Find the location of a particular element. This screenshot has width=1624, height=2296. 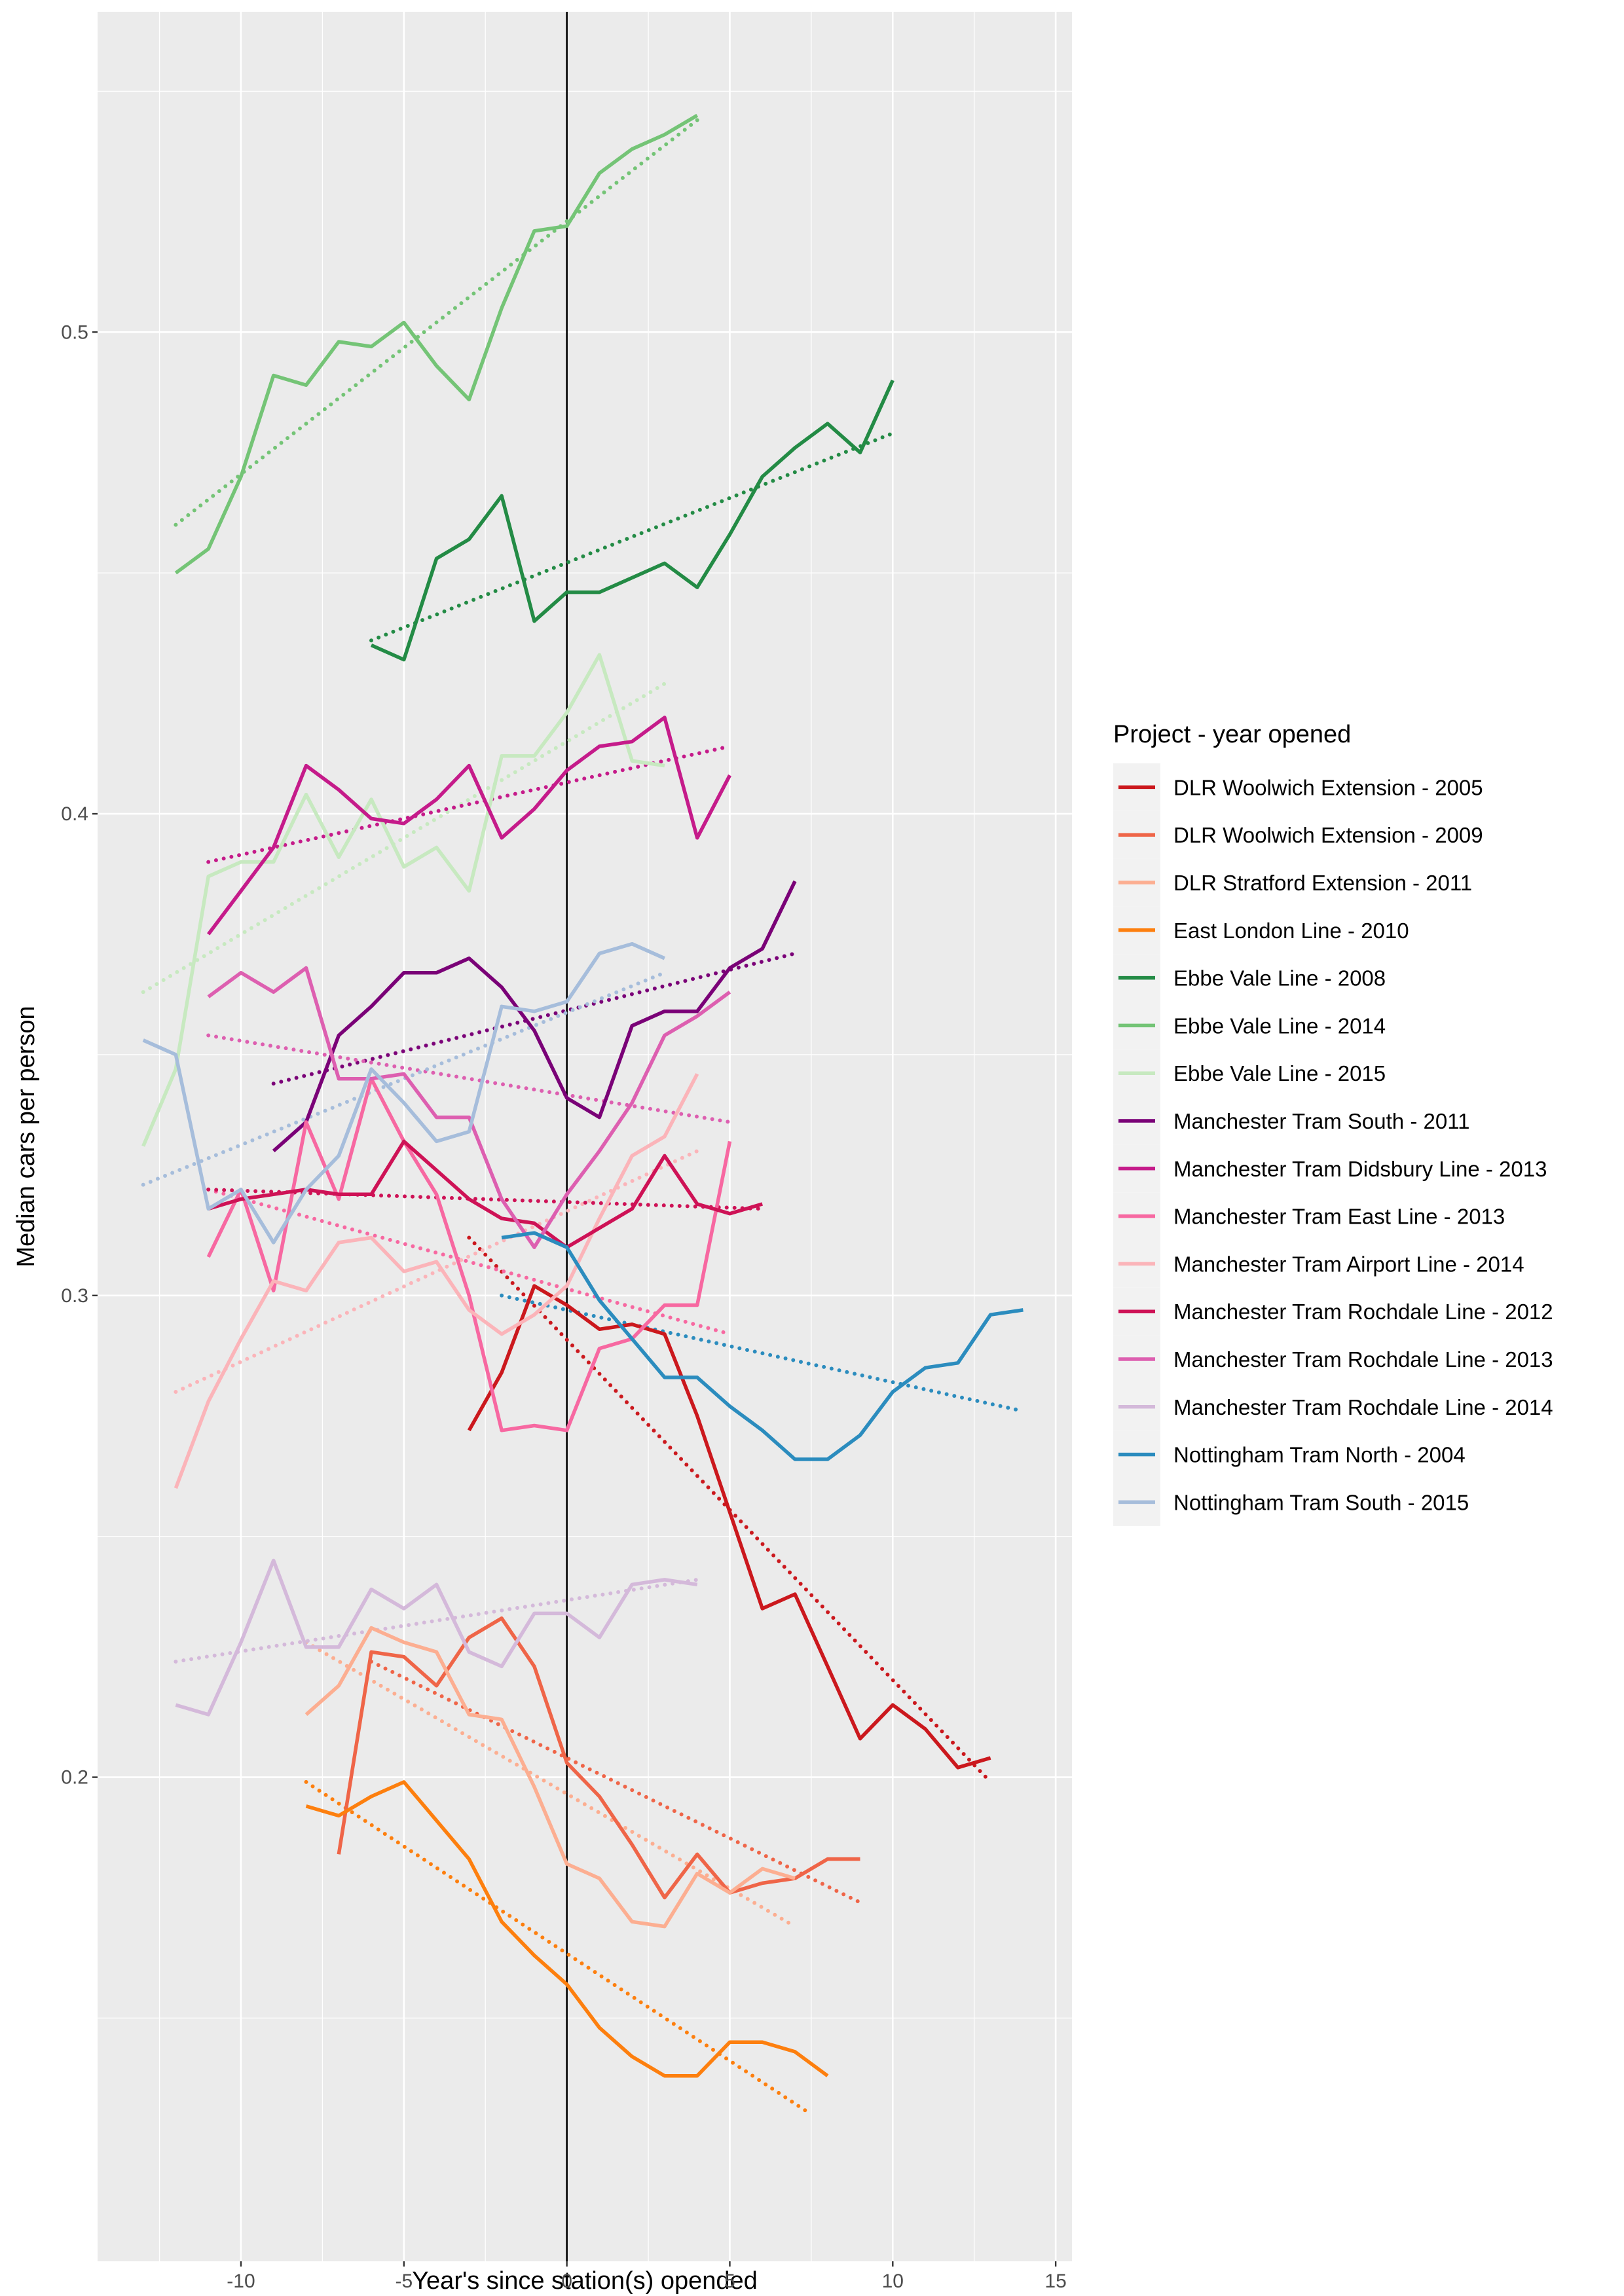

x-tick-label: 10 is located at coordinates (893, 2281).